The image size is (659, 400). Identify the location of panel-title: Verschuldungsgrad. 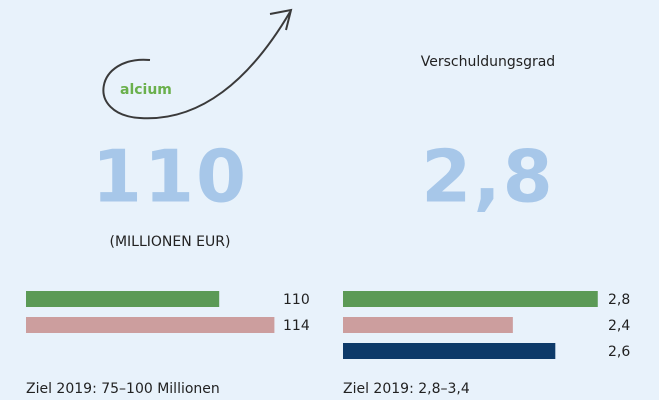
(488, 62).